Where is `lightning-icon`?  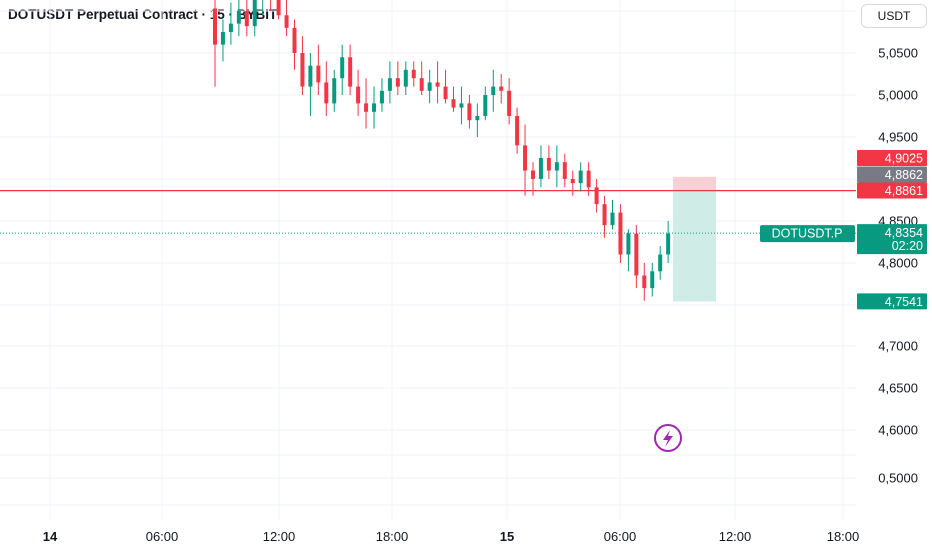 lightning-icon is located at coordinates (668, 438).